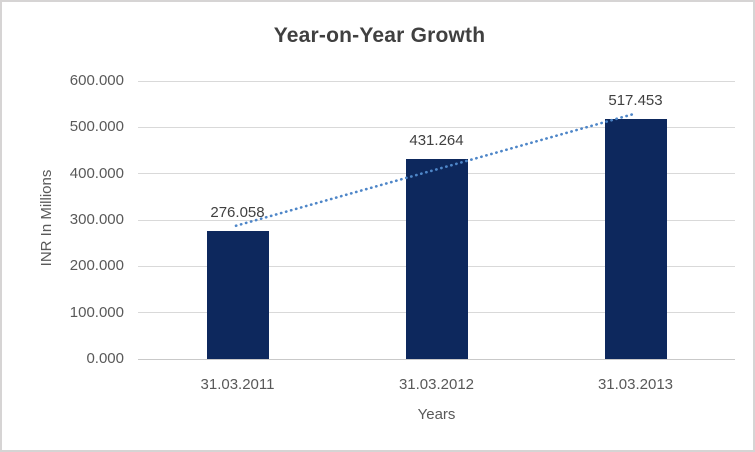 Image resolution: width=755 pixels, height=452 pixels. Describe the element at coordinates (96, 80) in the screenshot. I see `y-tick-label: 600.000` at that location.